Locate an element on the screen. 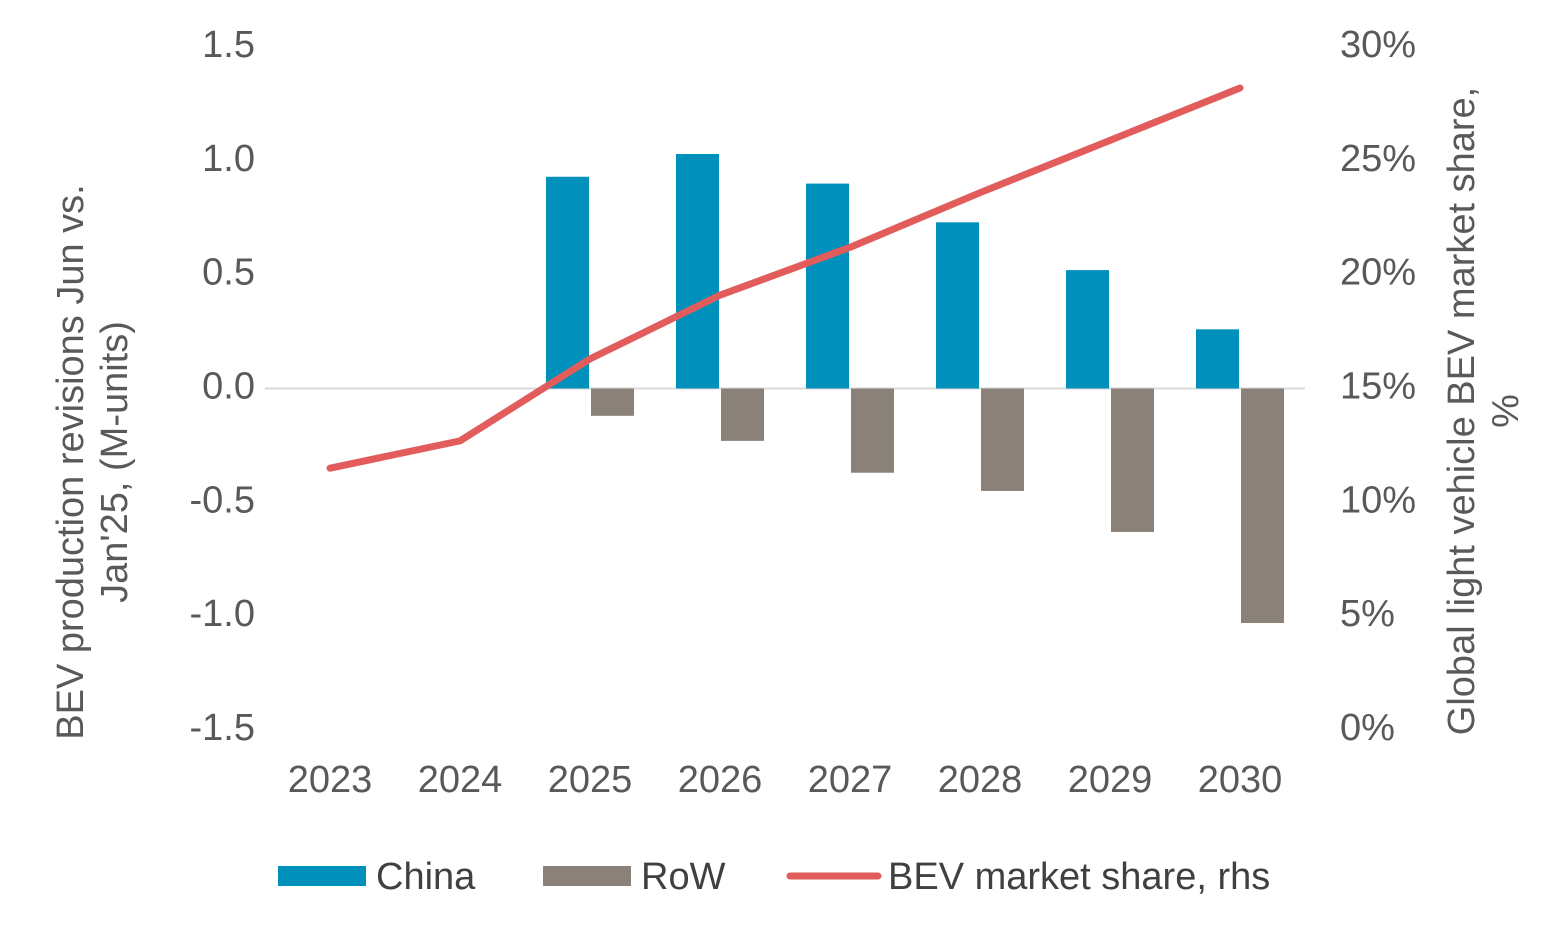 This screenshot has height=928, width=1558. bar-row-2025 is located at coordinates (612, 402).